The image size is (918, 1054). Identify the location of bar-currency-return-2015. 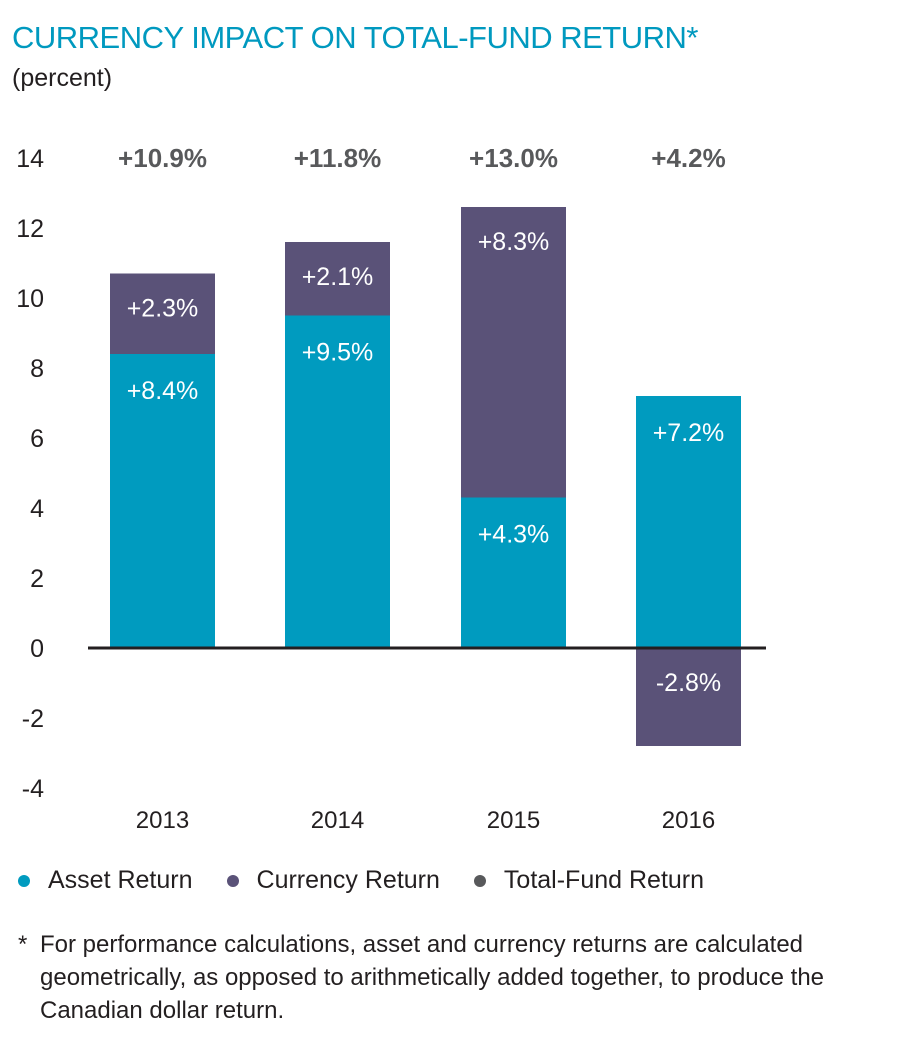
(513, 352).